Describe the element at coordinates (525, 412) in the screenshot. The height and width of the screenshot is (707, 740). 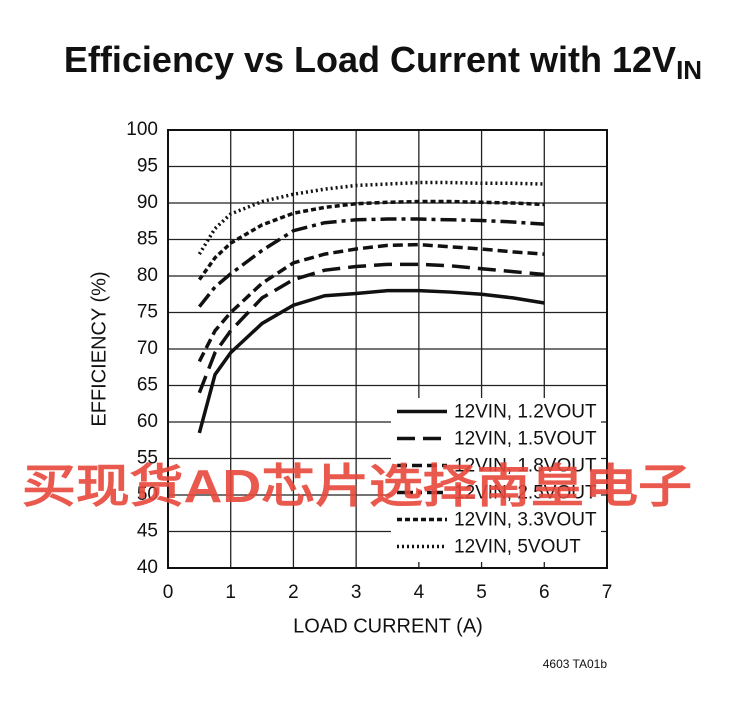
I see `legend-label: 12VIN, 1.2VOUT` at that location.